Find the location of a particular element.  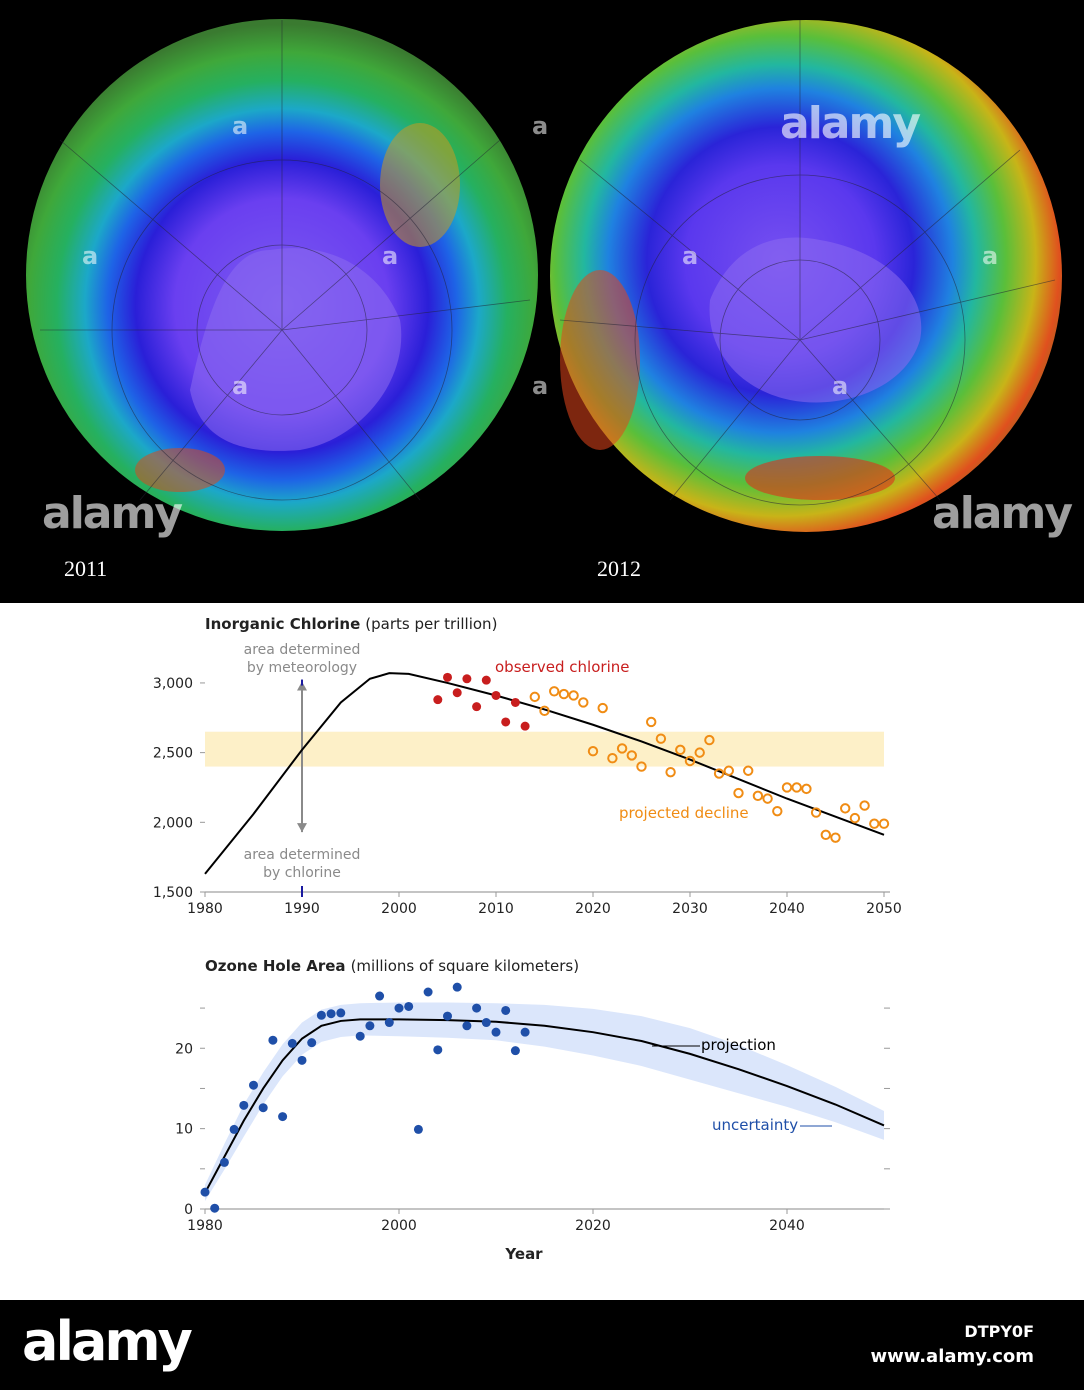

year-label-2011: 2011 is located at coordinates (86, 568).